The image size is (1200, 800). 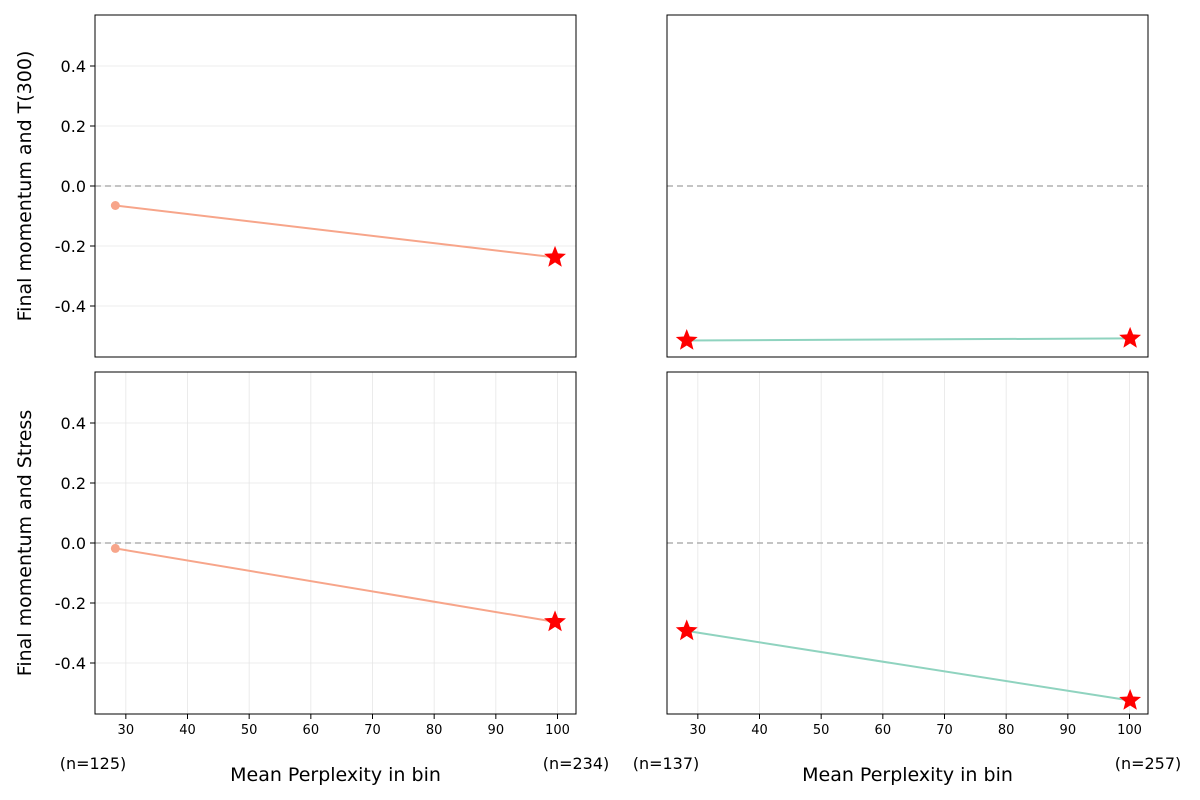 What do you see at coordinates (93, 763) in the screenshot?
I see `bin-count-label: (n=125)` at bounding box center [93, 763].